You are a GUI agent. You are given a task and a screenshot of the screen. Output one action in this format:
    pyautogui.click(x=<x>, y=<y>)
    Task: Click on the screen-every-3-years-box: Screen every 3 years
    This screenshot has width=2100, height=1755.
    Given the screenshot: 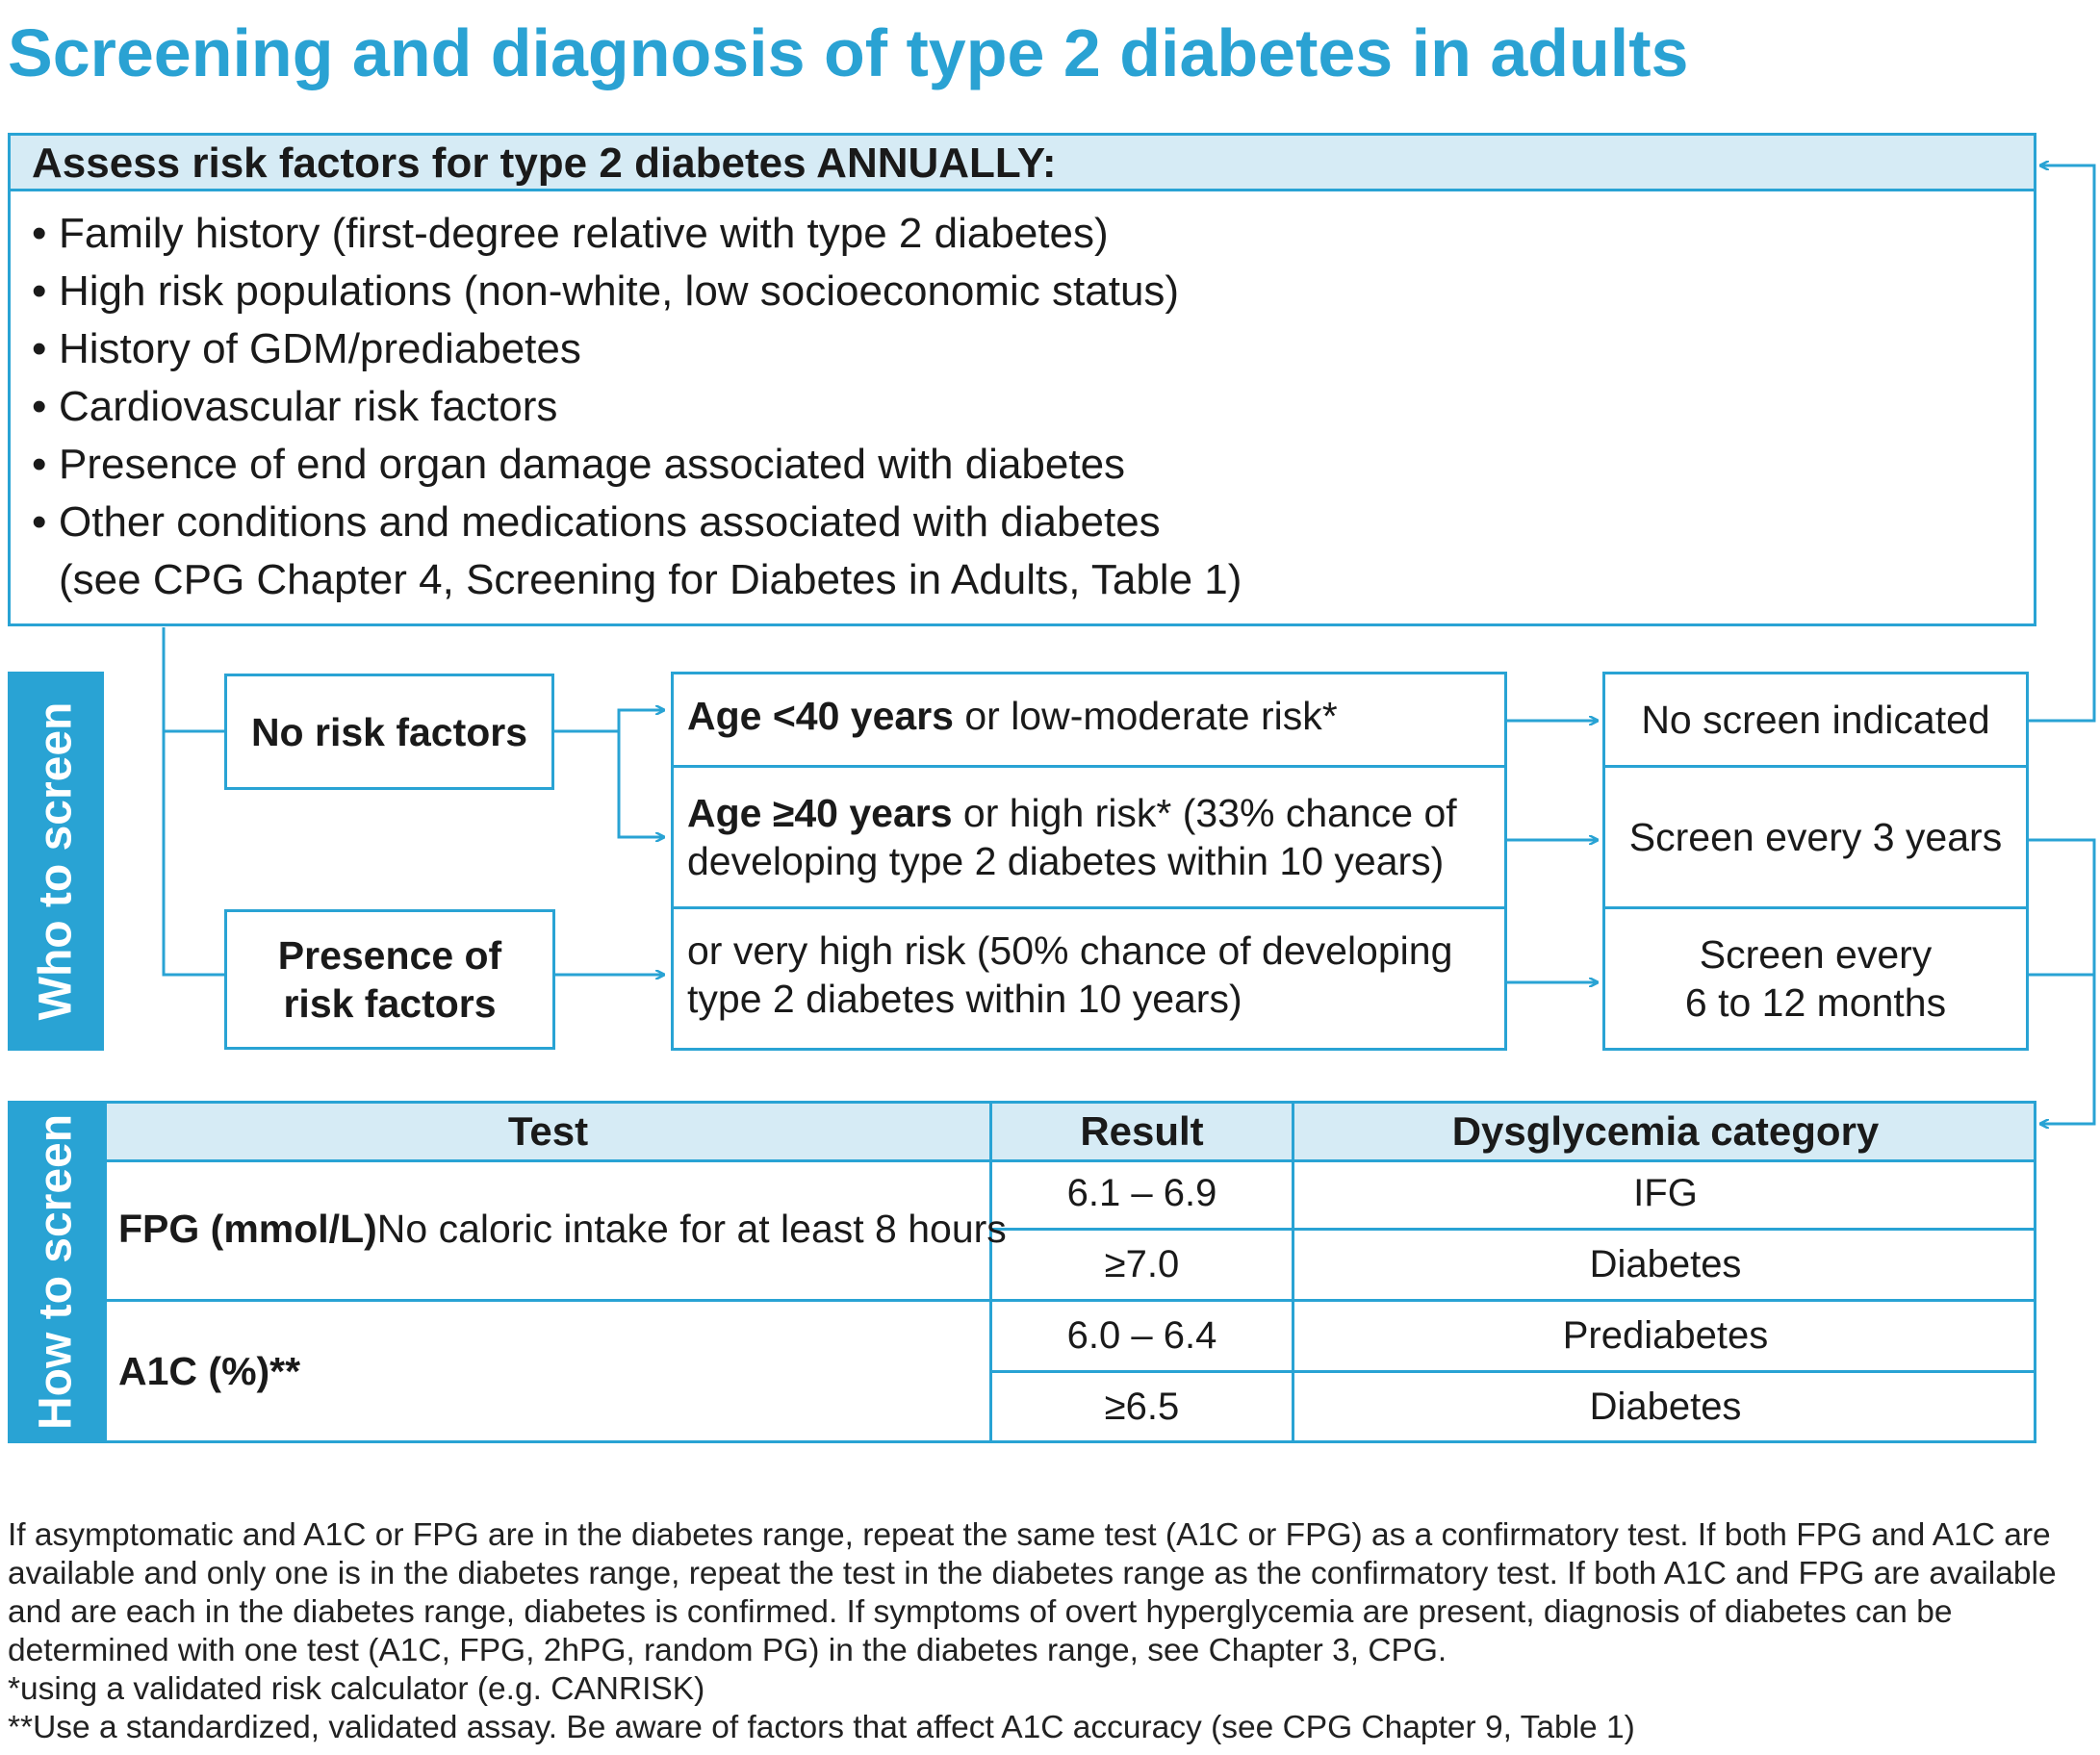 What is the action you would take?
    pyautogui.click(x=1815, y=837)
    